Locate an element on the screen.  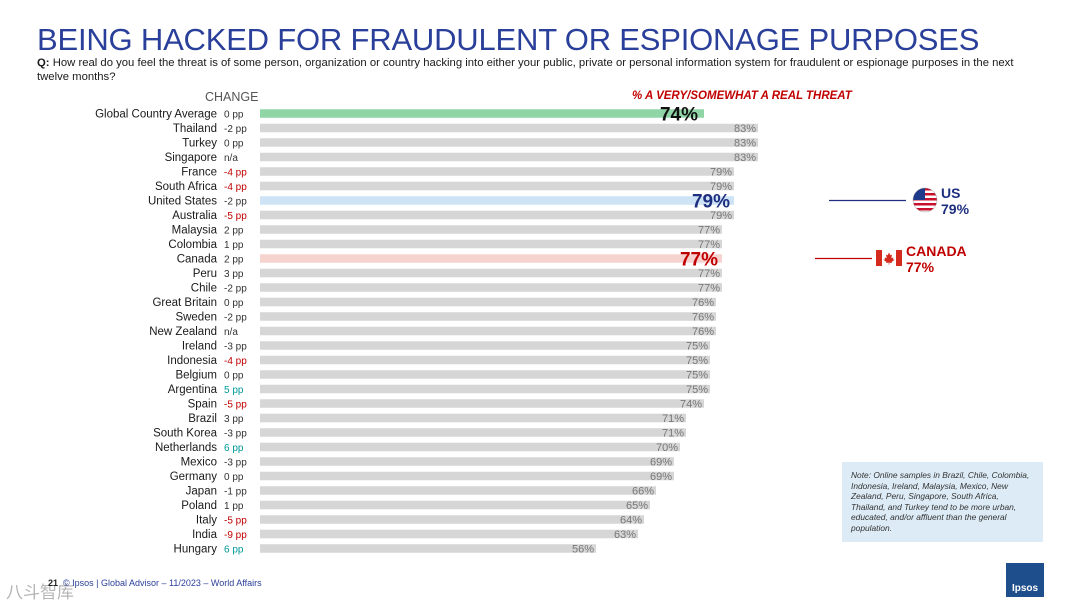
value-label: 56% is located at coordinates (583, 550).